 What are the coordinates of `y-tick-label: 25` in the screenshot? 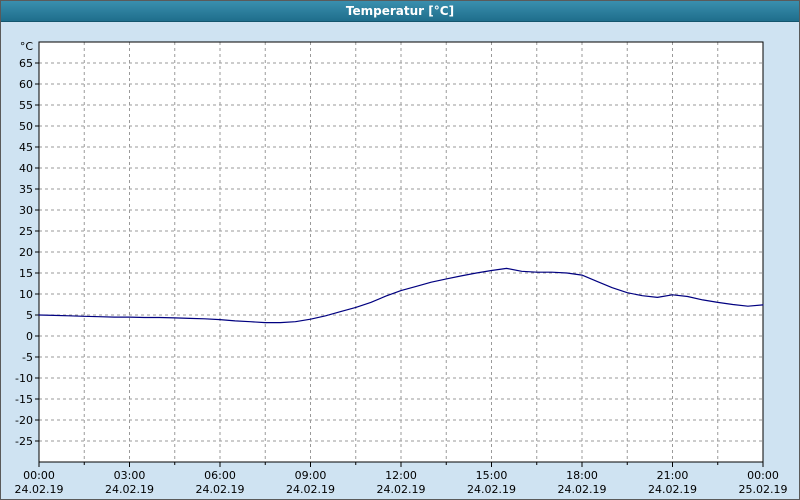 It's located at (26, 231).